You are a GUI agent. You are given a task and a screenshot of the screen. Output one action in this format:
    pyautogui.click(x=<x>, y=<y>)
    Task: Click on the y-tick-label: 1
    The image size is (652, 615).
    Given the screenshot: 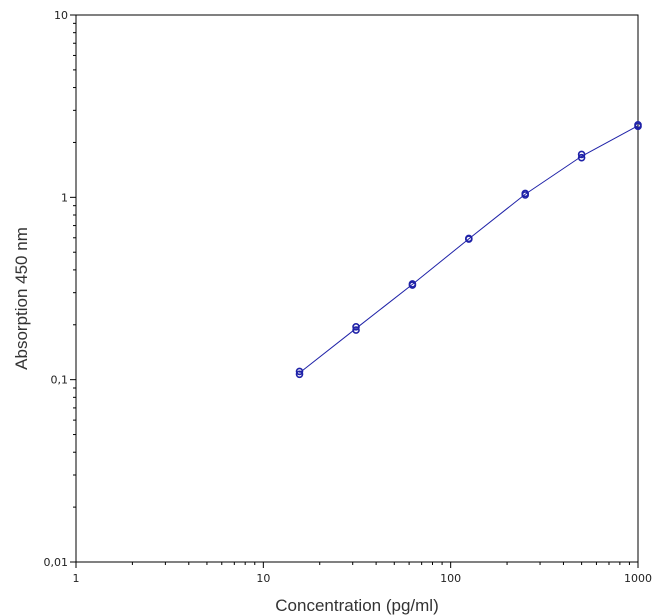 What is the action you would take?
    pyautogui.click(x=64, y=197)
    